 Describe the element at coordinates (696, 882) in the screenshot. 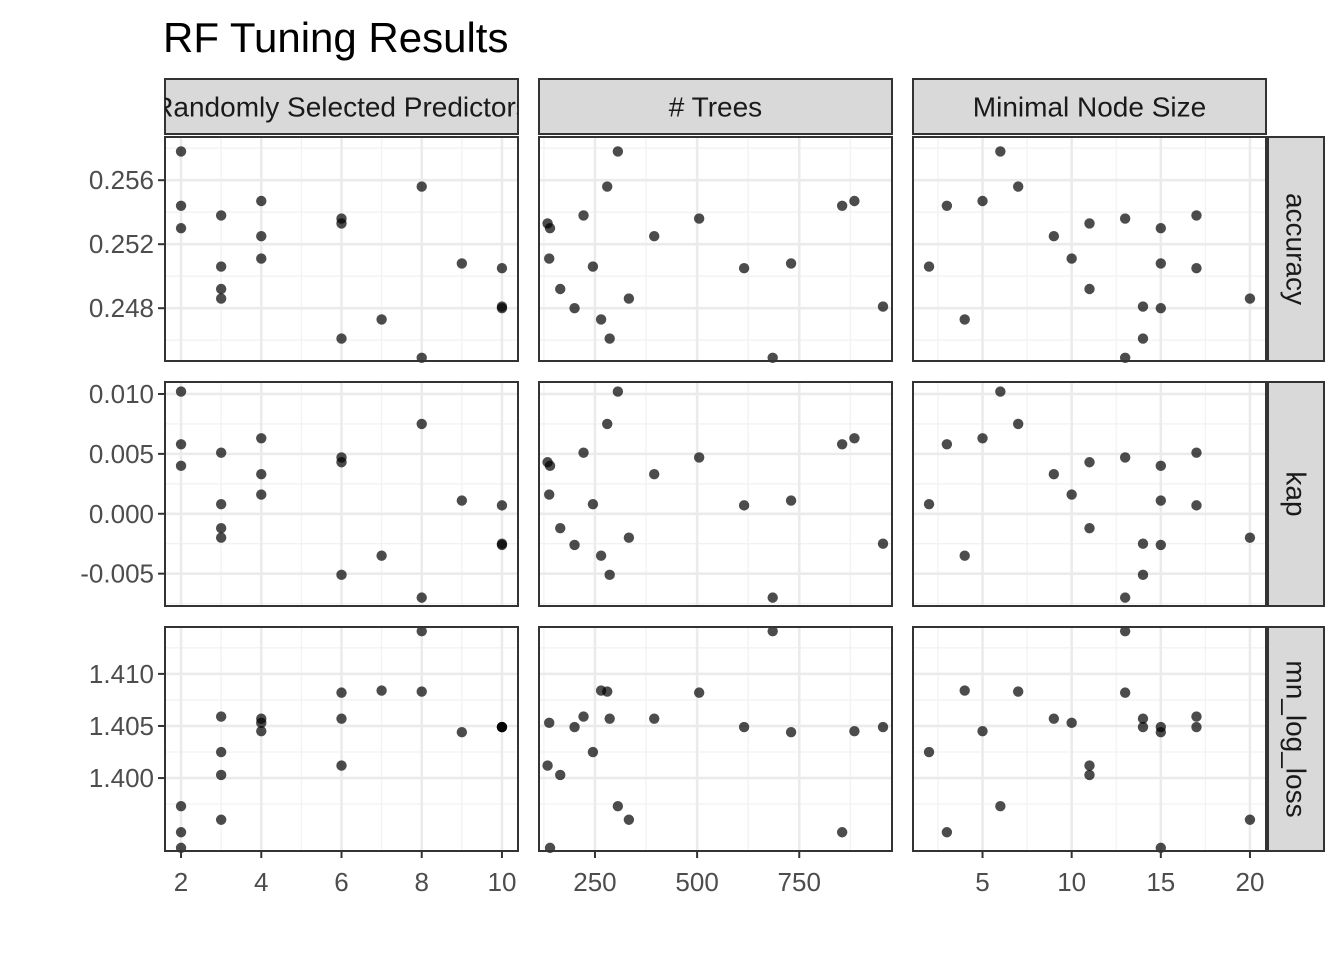

I see `x-tick-label: 500` at that location.